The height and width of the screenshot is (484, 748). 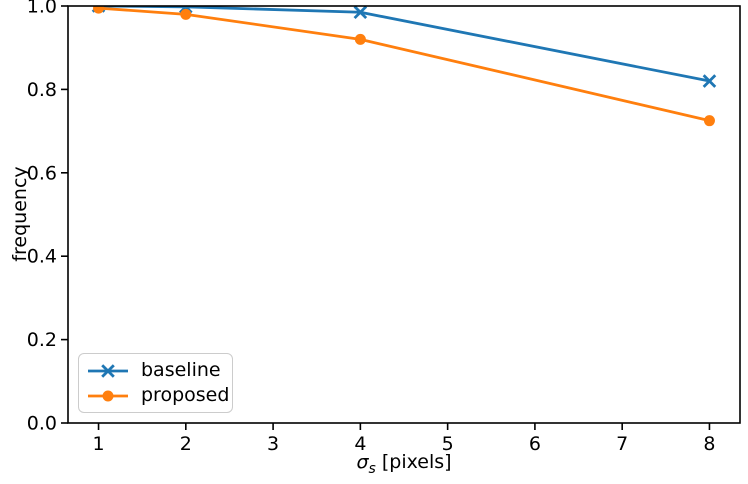 I want to click on legend-label-proposed: proposed, so click(x=185, y=395).